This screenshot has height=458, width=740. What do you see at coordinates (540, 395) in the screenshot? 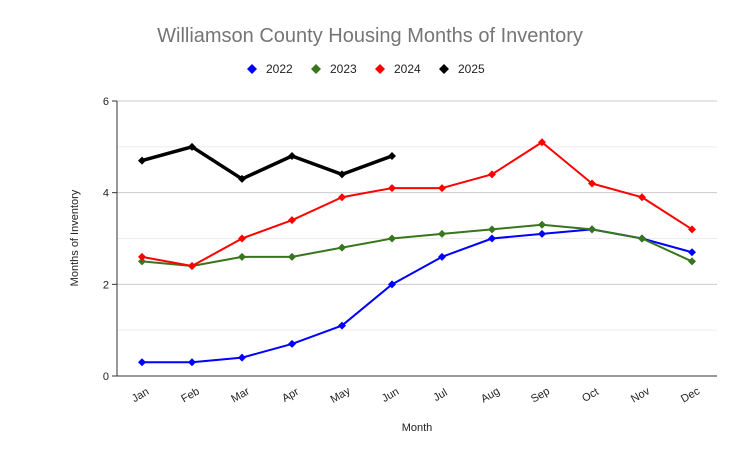
I see `x-tick-label: Sep` at bounding box center [540, 395].